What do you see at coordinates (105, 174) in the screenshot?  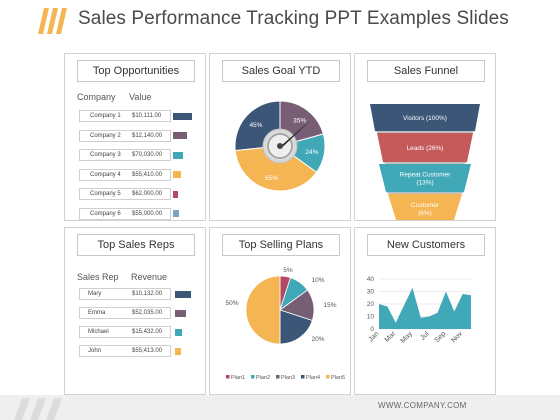 I see `company-name: Company 4` at bounding box center [105, 174].